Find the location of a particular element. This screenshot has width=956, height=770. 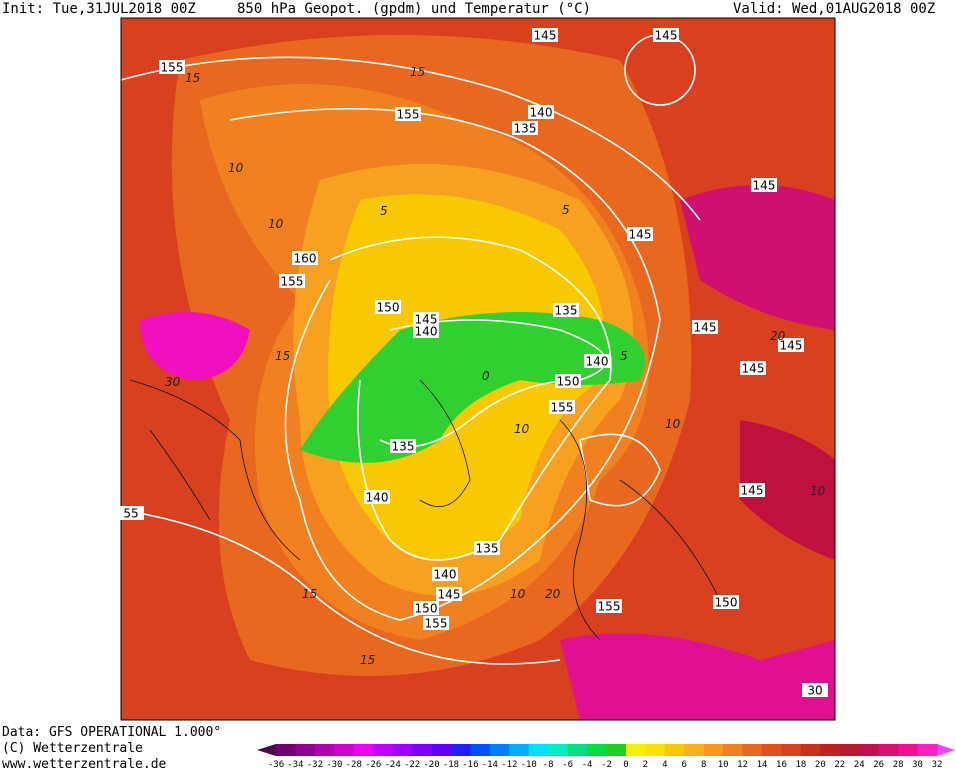

legend-label: 18 is located at coordinates (800, 765).